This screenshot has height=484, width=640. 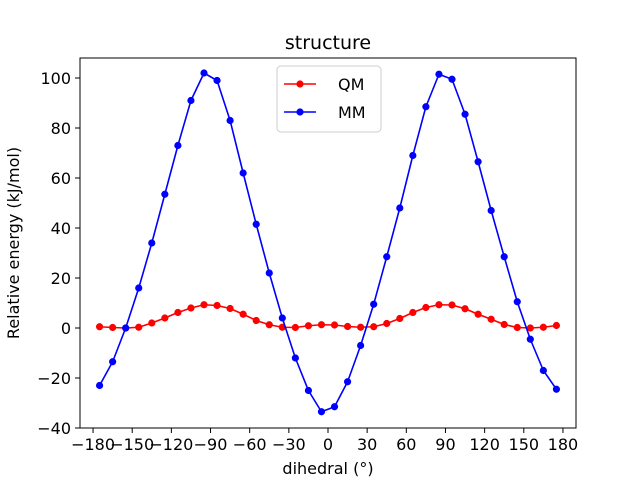 I want to click on x-tick-label: 0, so click(x=328, y=444).